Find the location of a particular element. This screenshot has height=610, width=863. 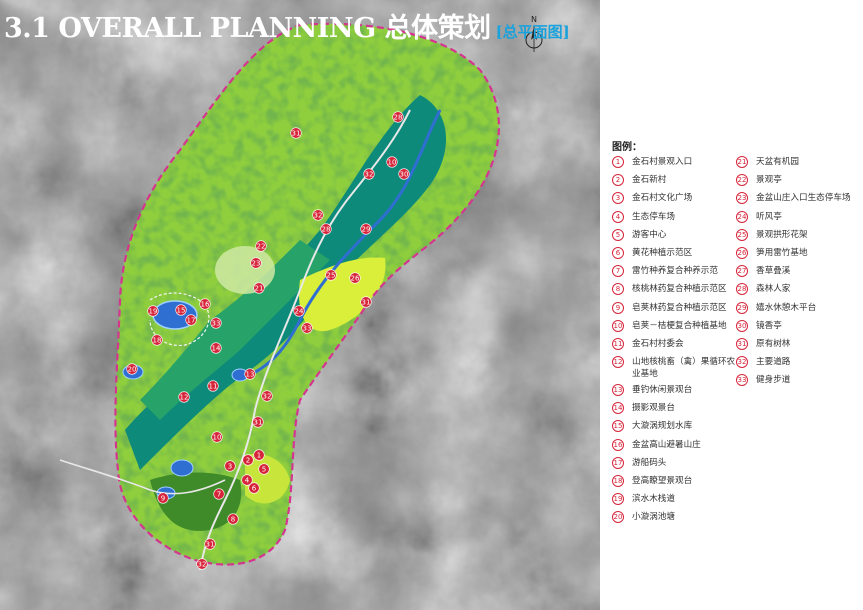

north-arrow-icon: N is located at coordinates (534, 33).